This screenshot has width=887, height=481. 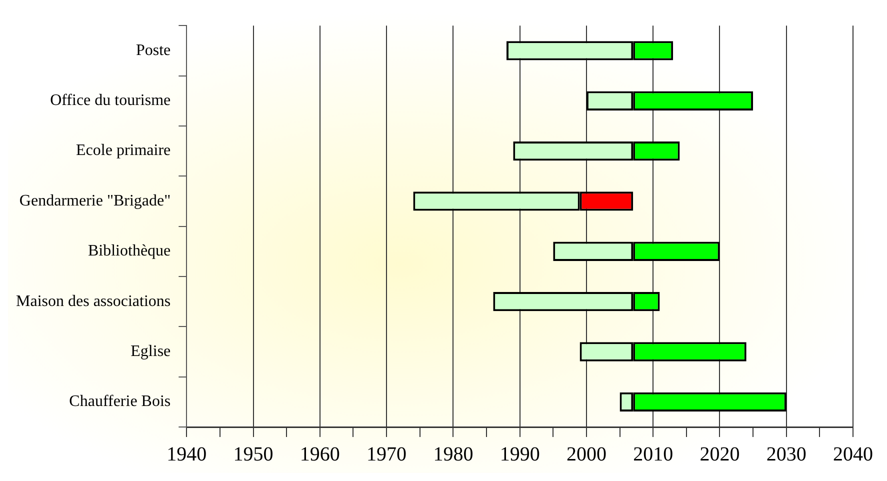 What do you see at coordinates (253, 454) in the screenshot?
I see `x-tick-label: 1950` at bounding box center [253, 454].